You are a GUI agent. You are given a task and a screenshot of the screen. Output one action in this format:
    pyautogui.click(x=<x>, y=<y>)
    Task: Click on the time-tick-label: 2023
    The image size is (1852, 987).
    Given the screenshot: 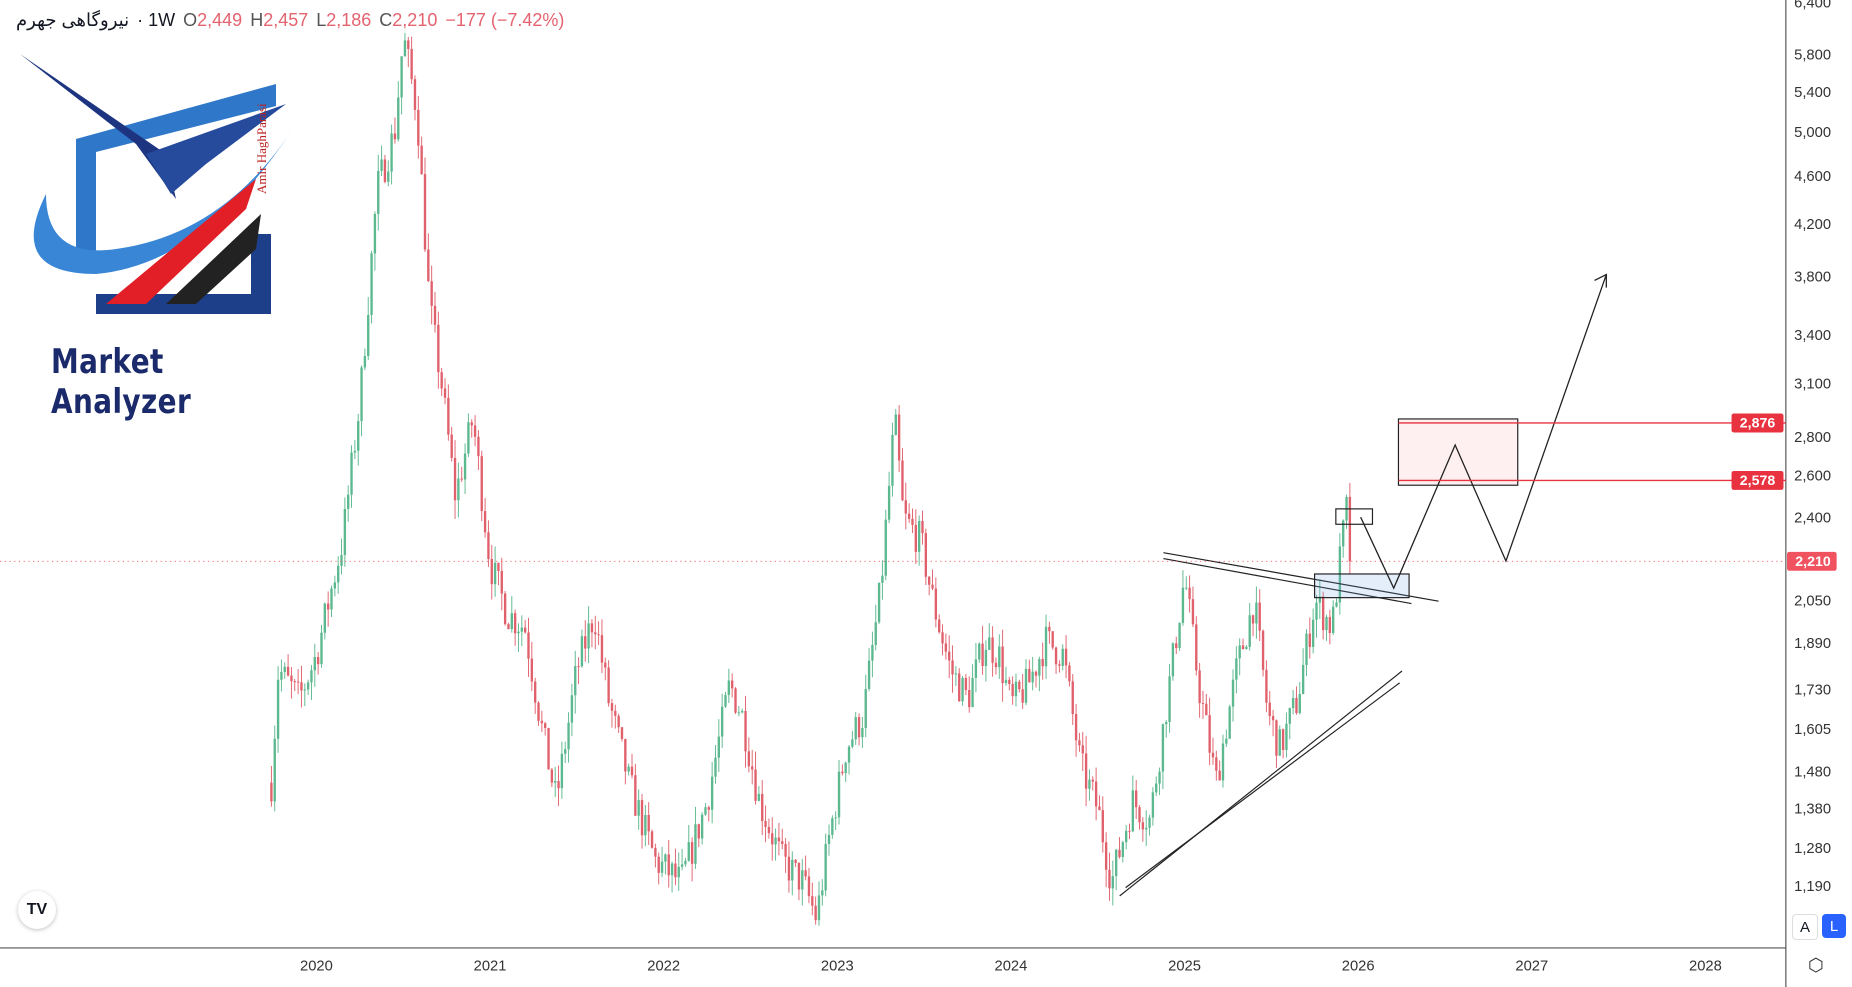 What is the action you would take?
    pyautogui.click(x=837, y=966)
    